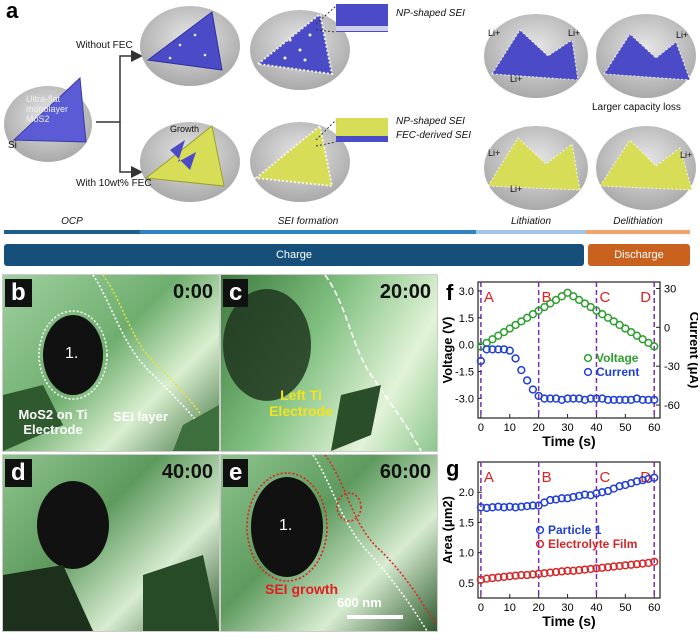  I want to click on sei-layer-label: SEI layer, so click(140, 416).